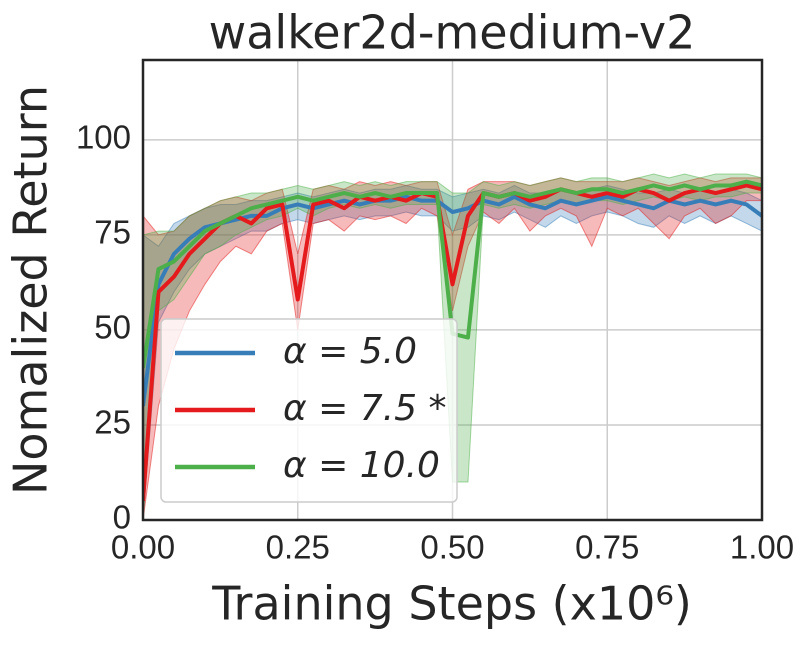 Image resolution: width=809 pixels, height=649 pixels. I want to click on x-tick-label: 0.00, so click(143, 547).